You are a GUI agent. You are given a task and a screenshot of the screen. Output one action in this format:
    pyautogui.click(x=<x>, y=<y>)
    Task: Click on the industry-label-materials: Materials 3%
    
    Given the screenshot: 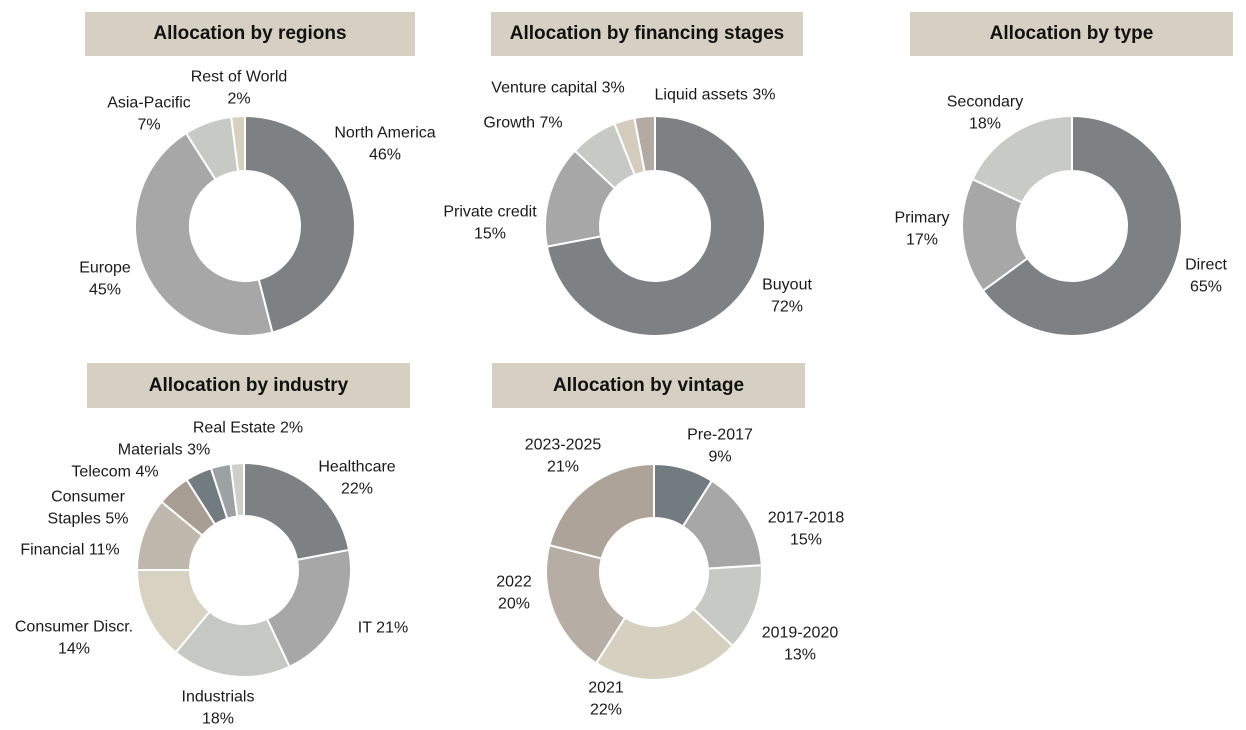 What is the action you would take?
    pyautogui.click(x=164, y=450)
    